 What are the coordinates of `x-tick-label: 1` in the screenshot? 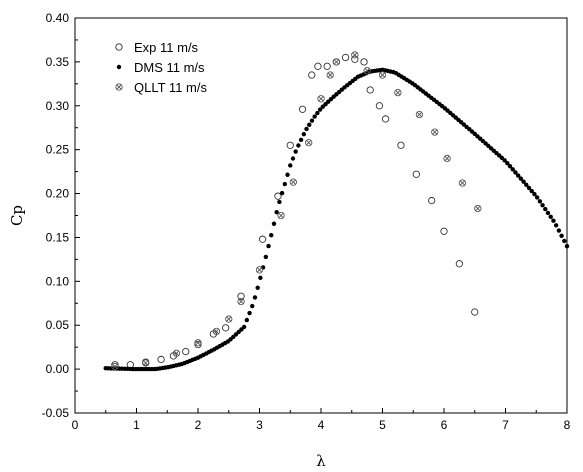 It's located at (136, 425).